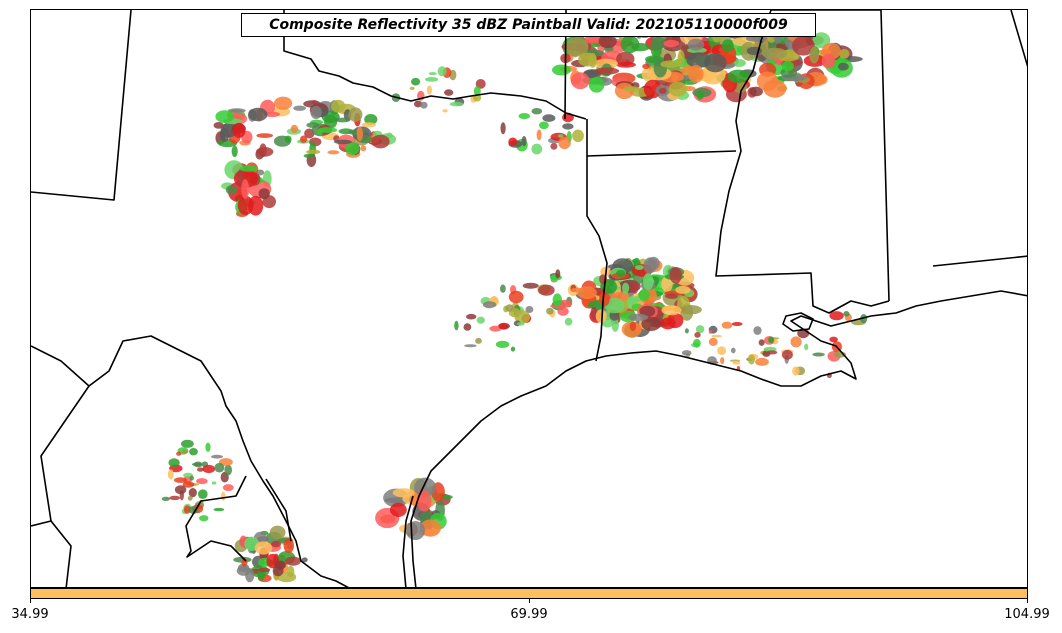  Describe the element at coordinates (802, 162) in the screenshot. I see `border-mississippi` at that location.